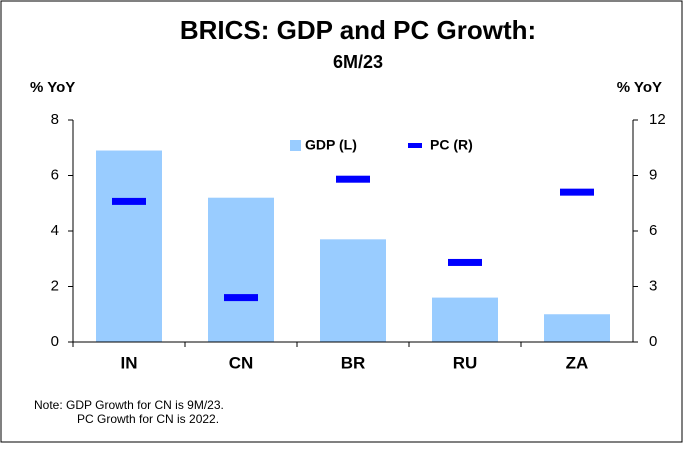 Image resolution: width=684 pixels, height=449 pixels. What do you see at coordinates (55, 341) in the screenshot?
I see `y-tick-label: 0` at bounding box center [55, 341].